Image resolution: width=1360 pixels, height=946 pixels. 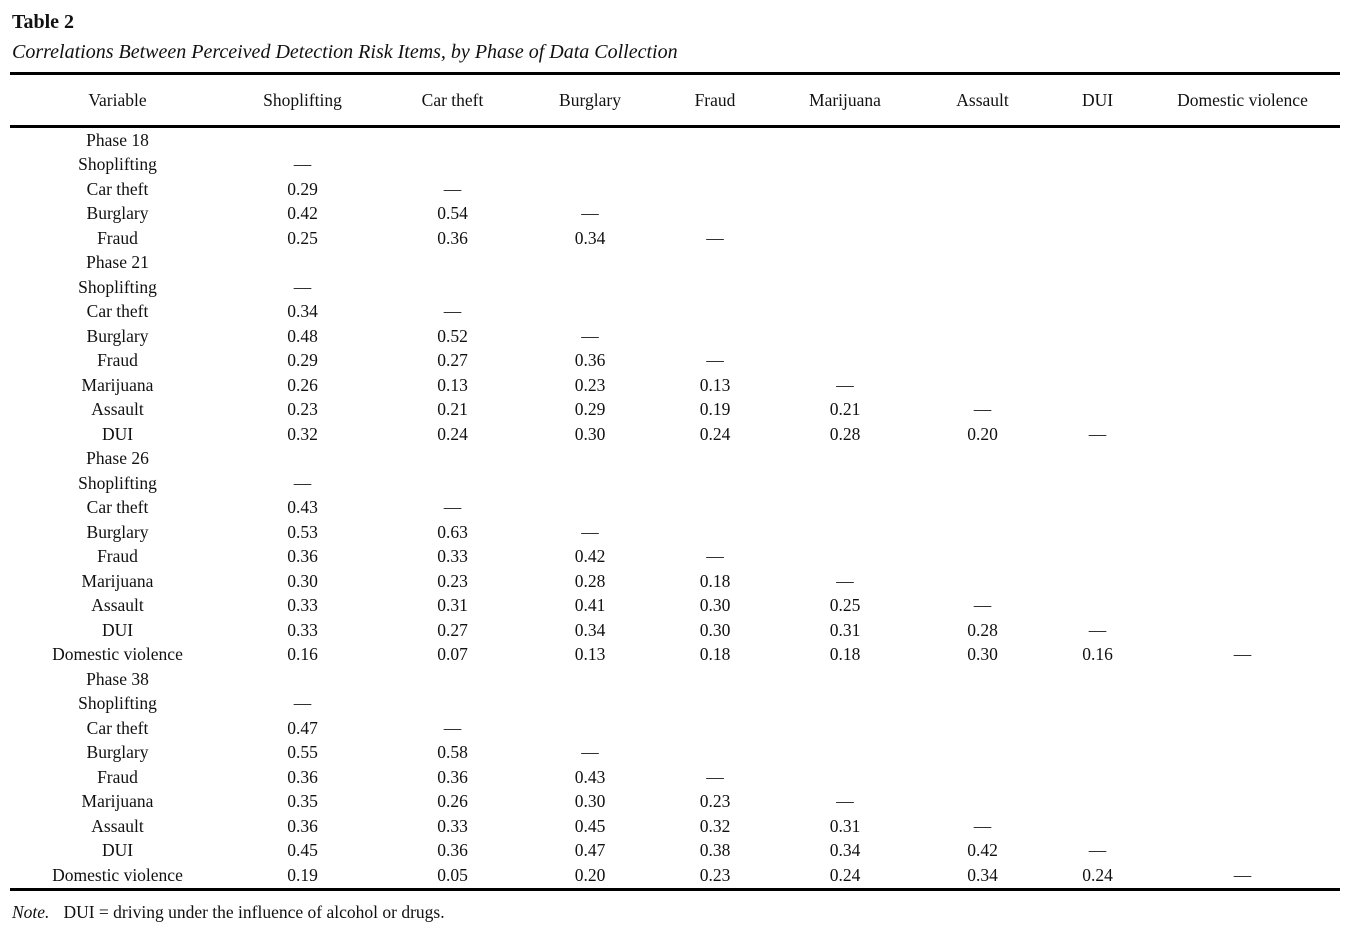 What do you see at coordinates (452, 654) in the screenshot?
I see `correlation-value: 0.07` at bounding box center [452, 654].